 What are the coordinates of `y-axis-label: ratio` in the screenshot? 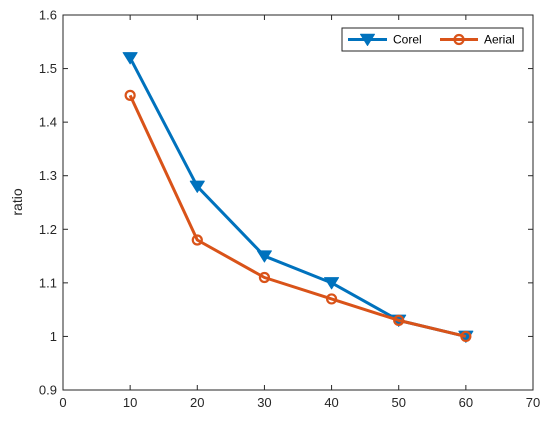 It's located at (17, 201).